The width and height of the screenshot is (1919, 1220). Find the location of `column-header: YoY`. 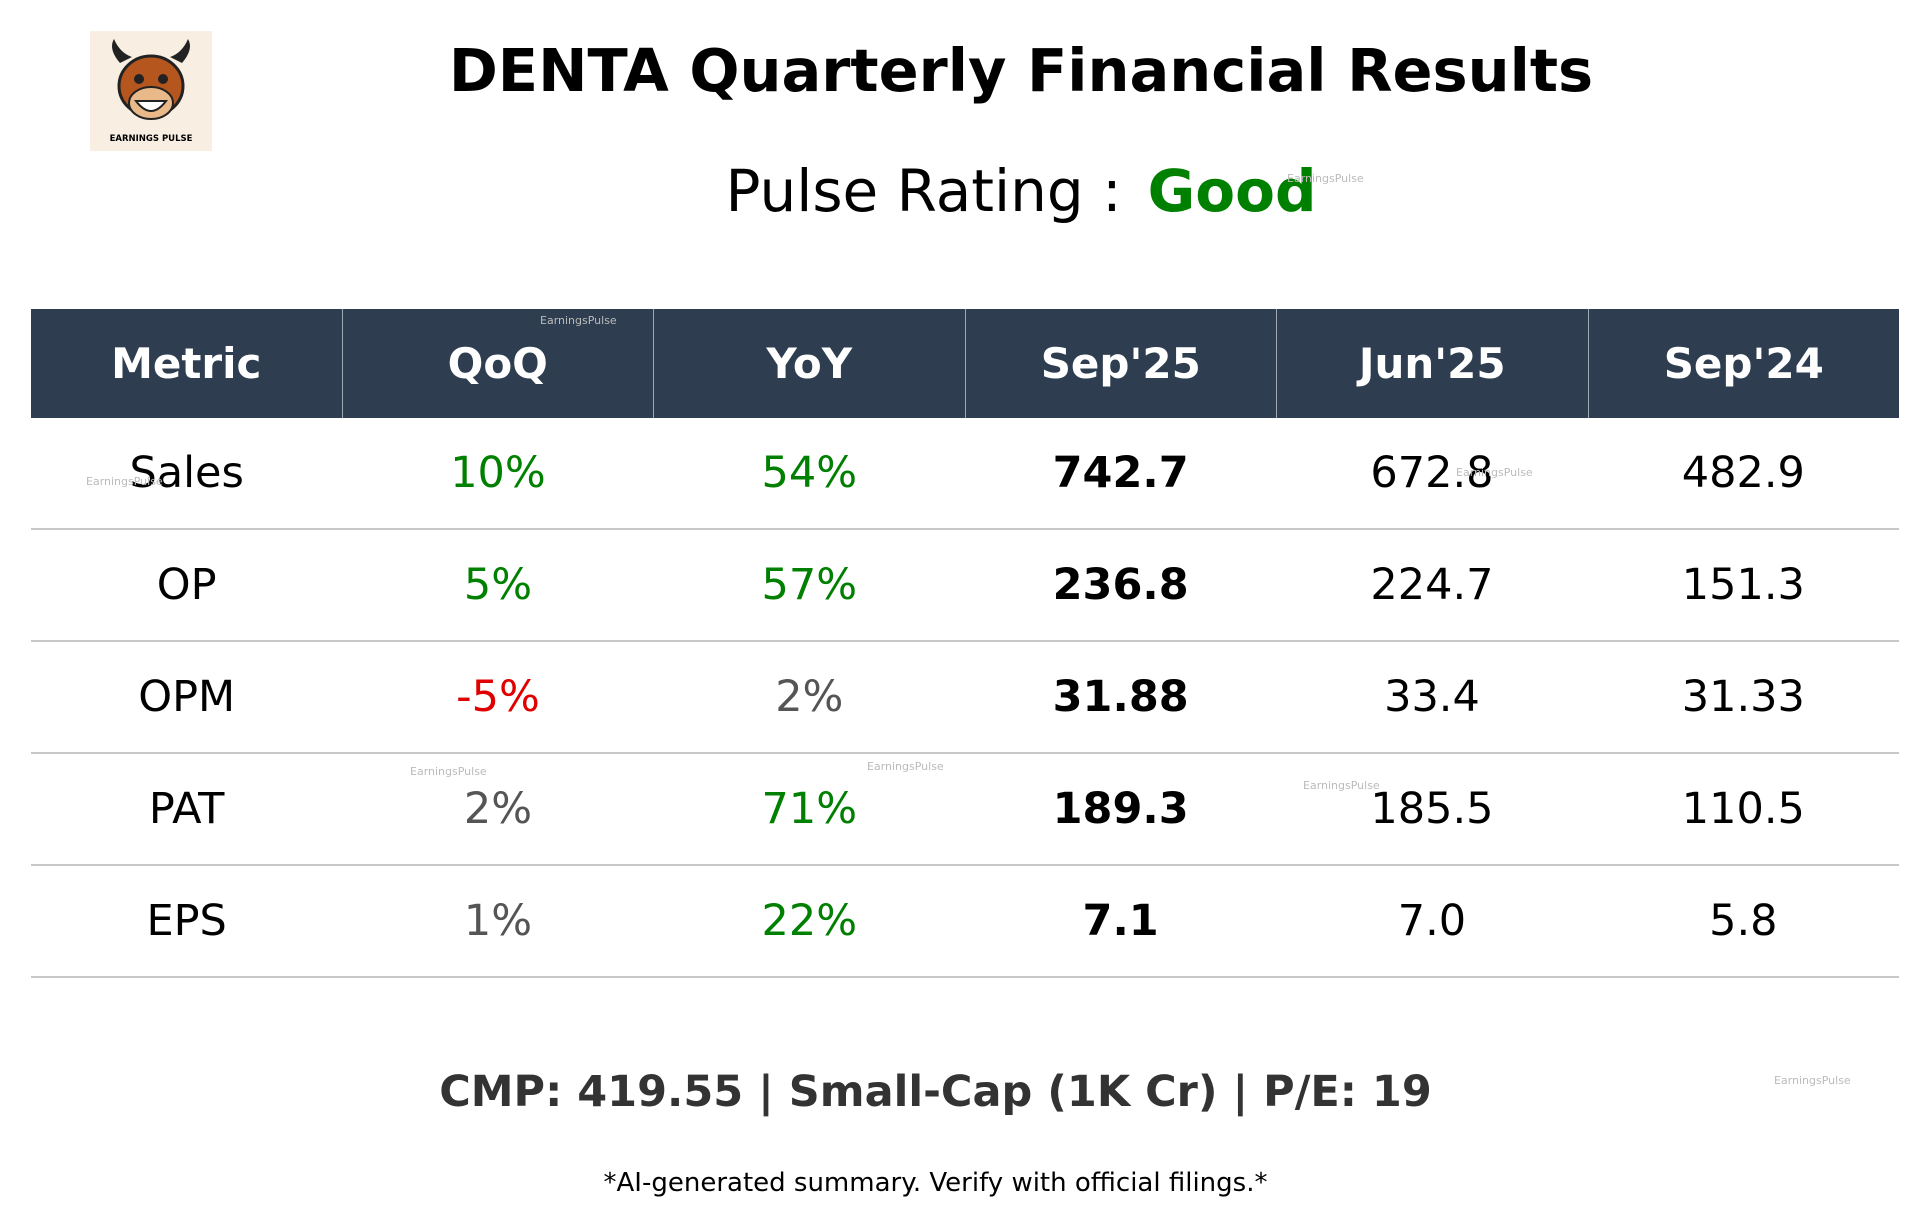

column-header: YoY is located at coordinates (809, 363).